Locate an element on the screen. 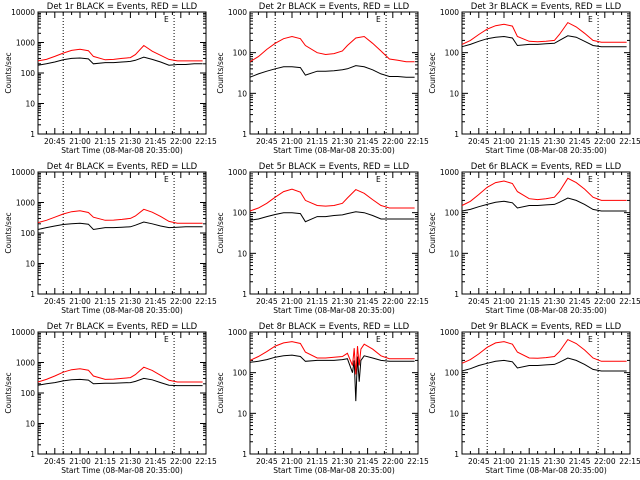 The height and width of the screenshot is (480, 640). chart-title: Det 6r BLACK = Events, RED = LLD is located at coordinates (546, 167).